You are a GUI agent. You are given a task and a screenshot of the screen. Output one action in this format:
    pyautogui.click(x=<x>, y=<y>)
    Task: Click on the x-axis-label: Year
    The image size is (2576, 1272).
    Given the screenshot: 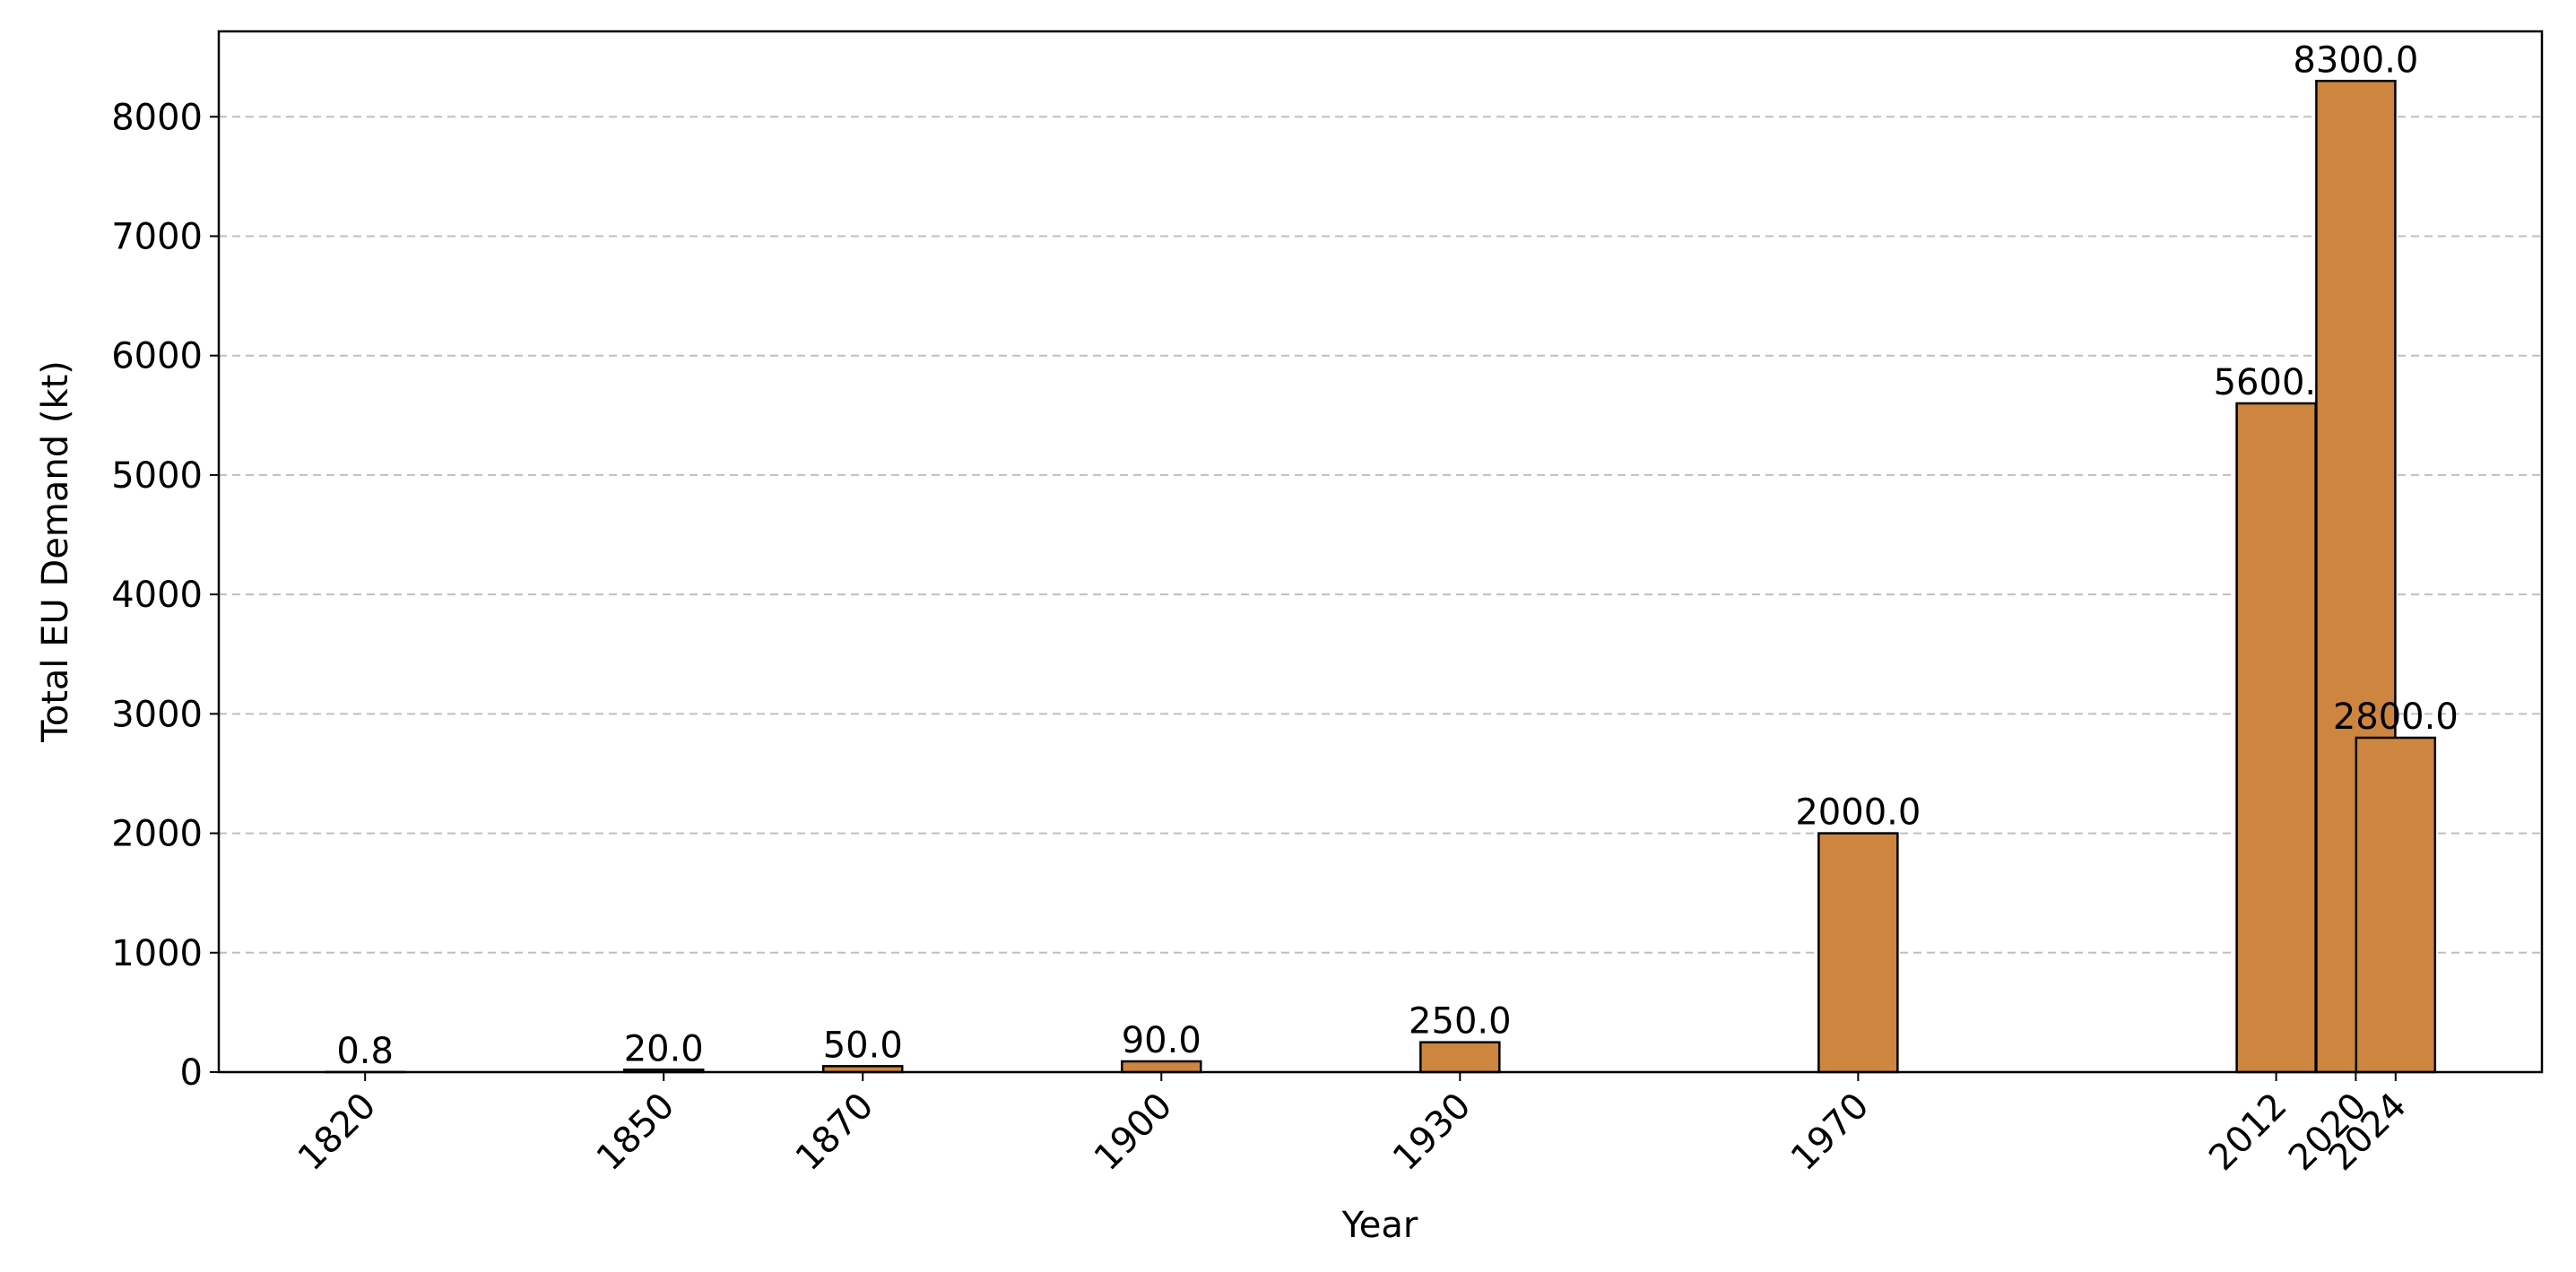 What is the action you would take?
    pyautogui.click(x=1379, y=1225)
    